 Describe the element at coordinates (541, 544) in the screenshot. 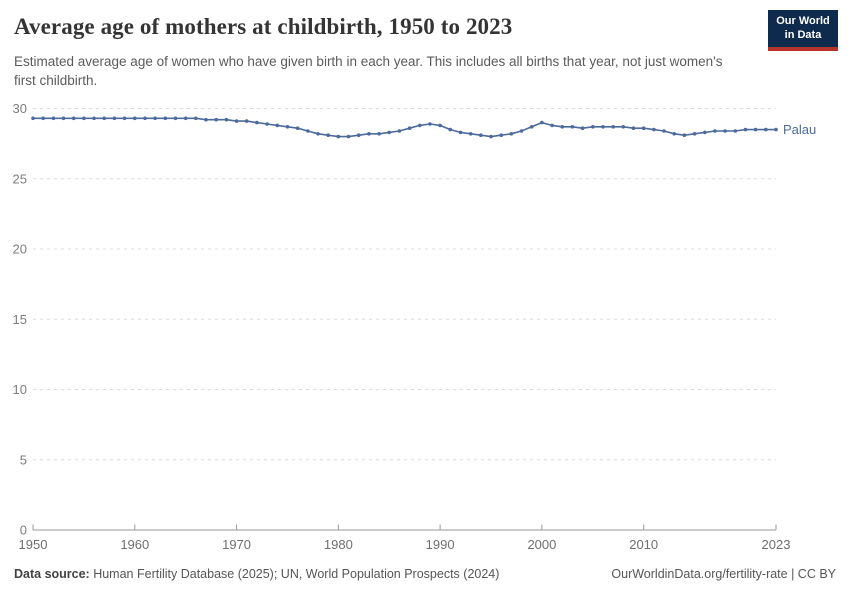

I see `x-tick-label: 2000` at that location.